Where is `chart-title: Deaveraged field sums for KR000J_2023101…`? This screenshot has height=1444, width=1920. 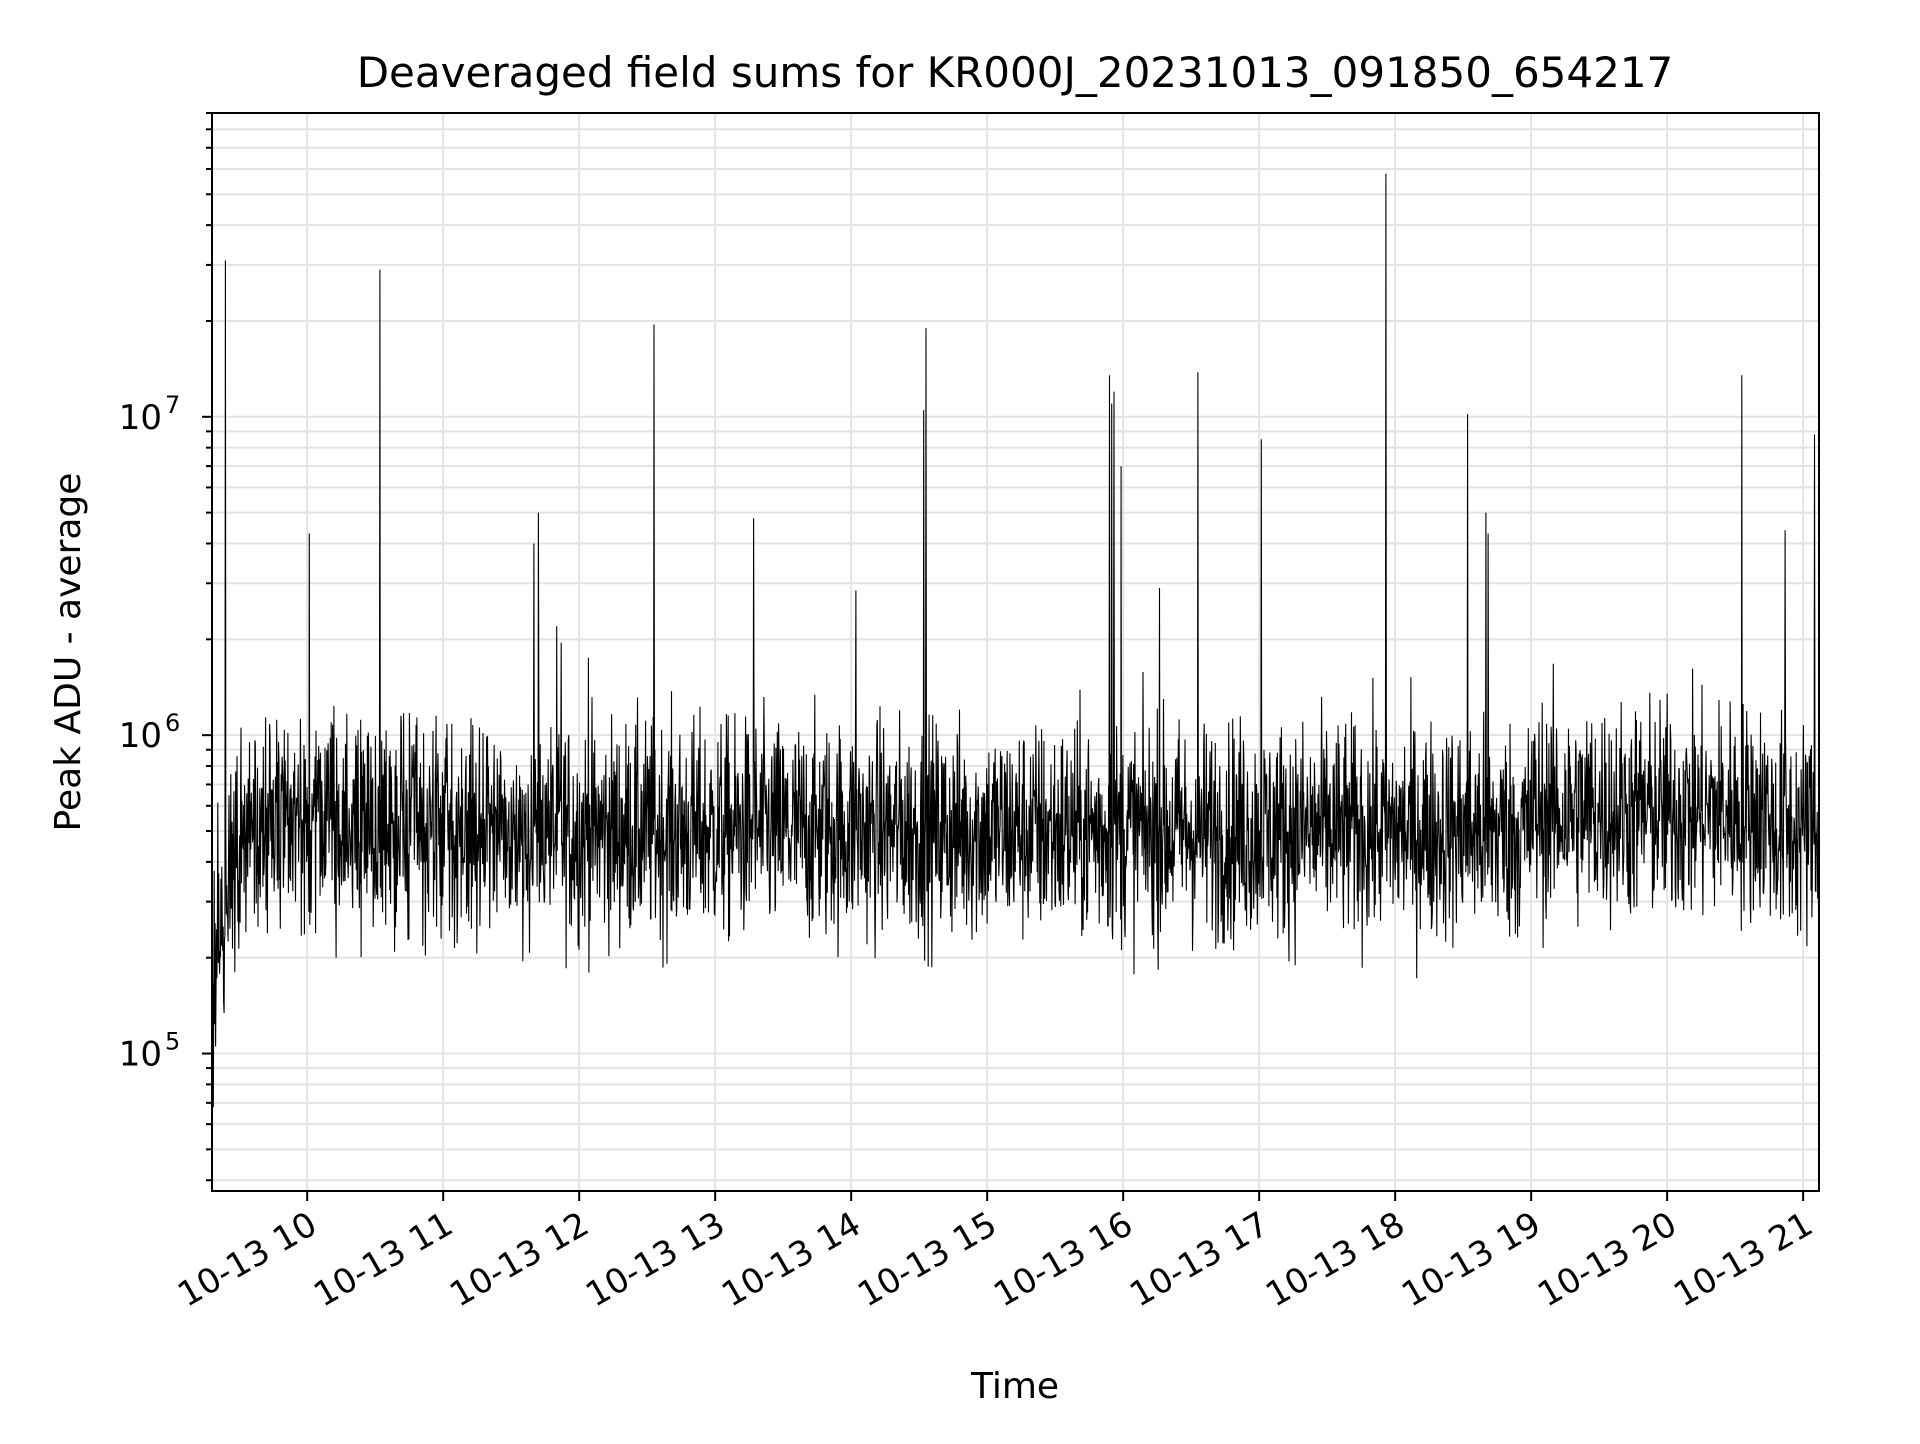 chart-title: Deaveraged field sums for KR000J_2023101… is located at coordinates (1015, 72).